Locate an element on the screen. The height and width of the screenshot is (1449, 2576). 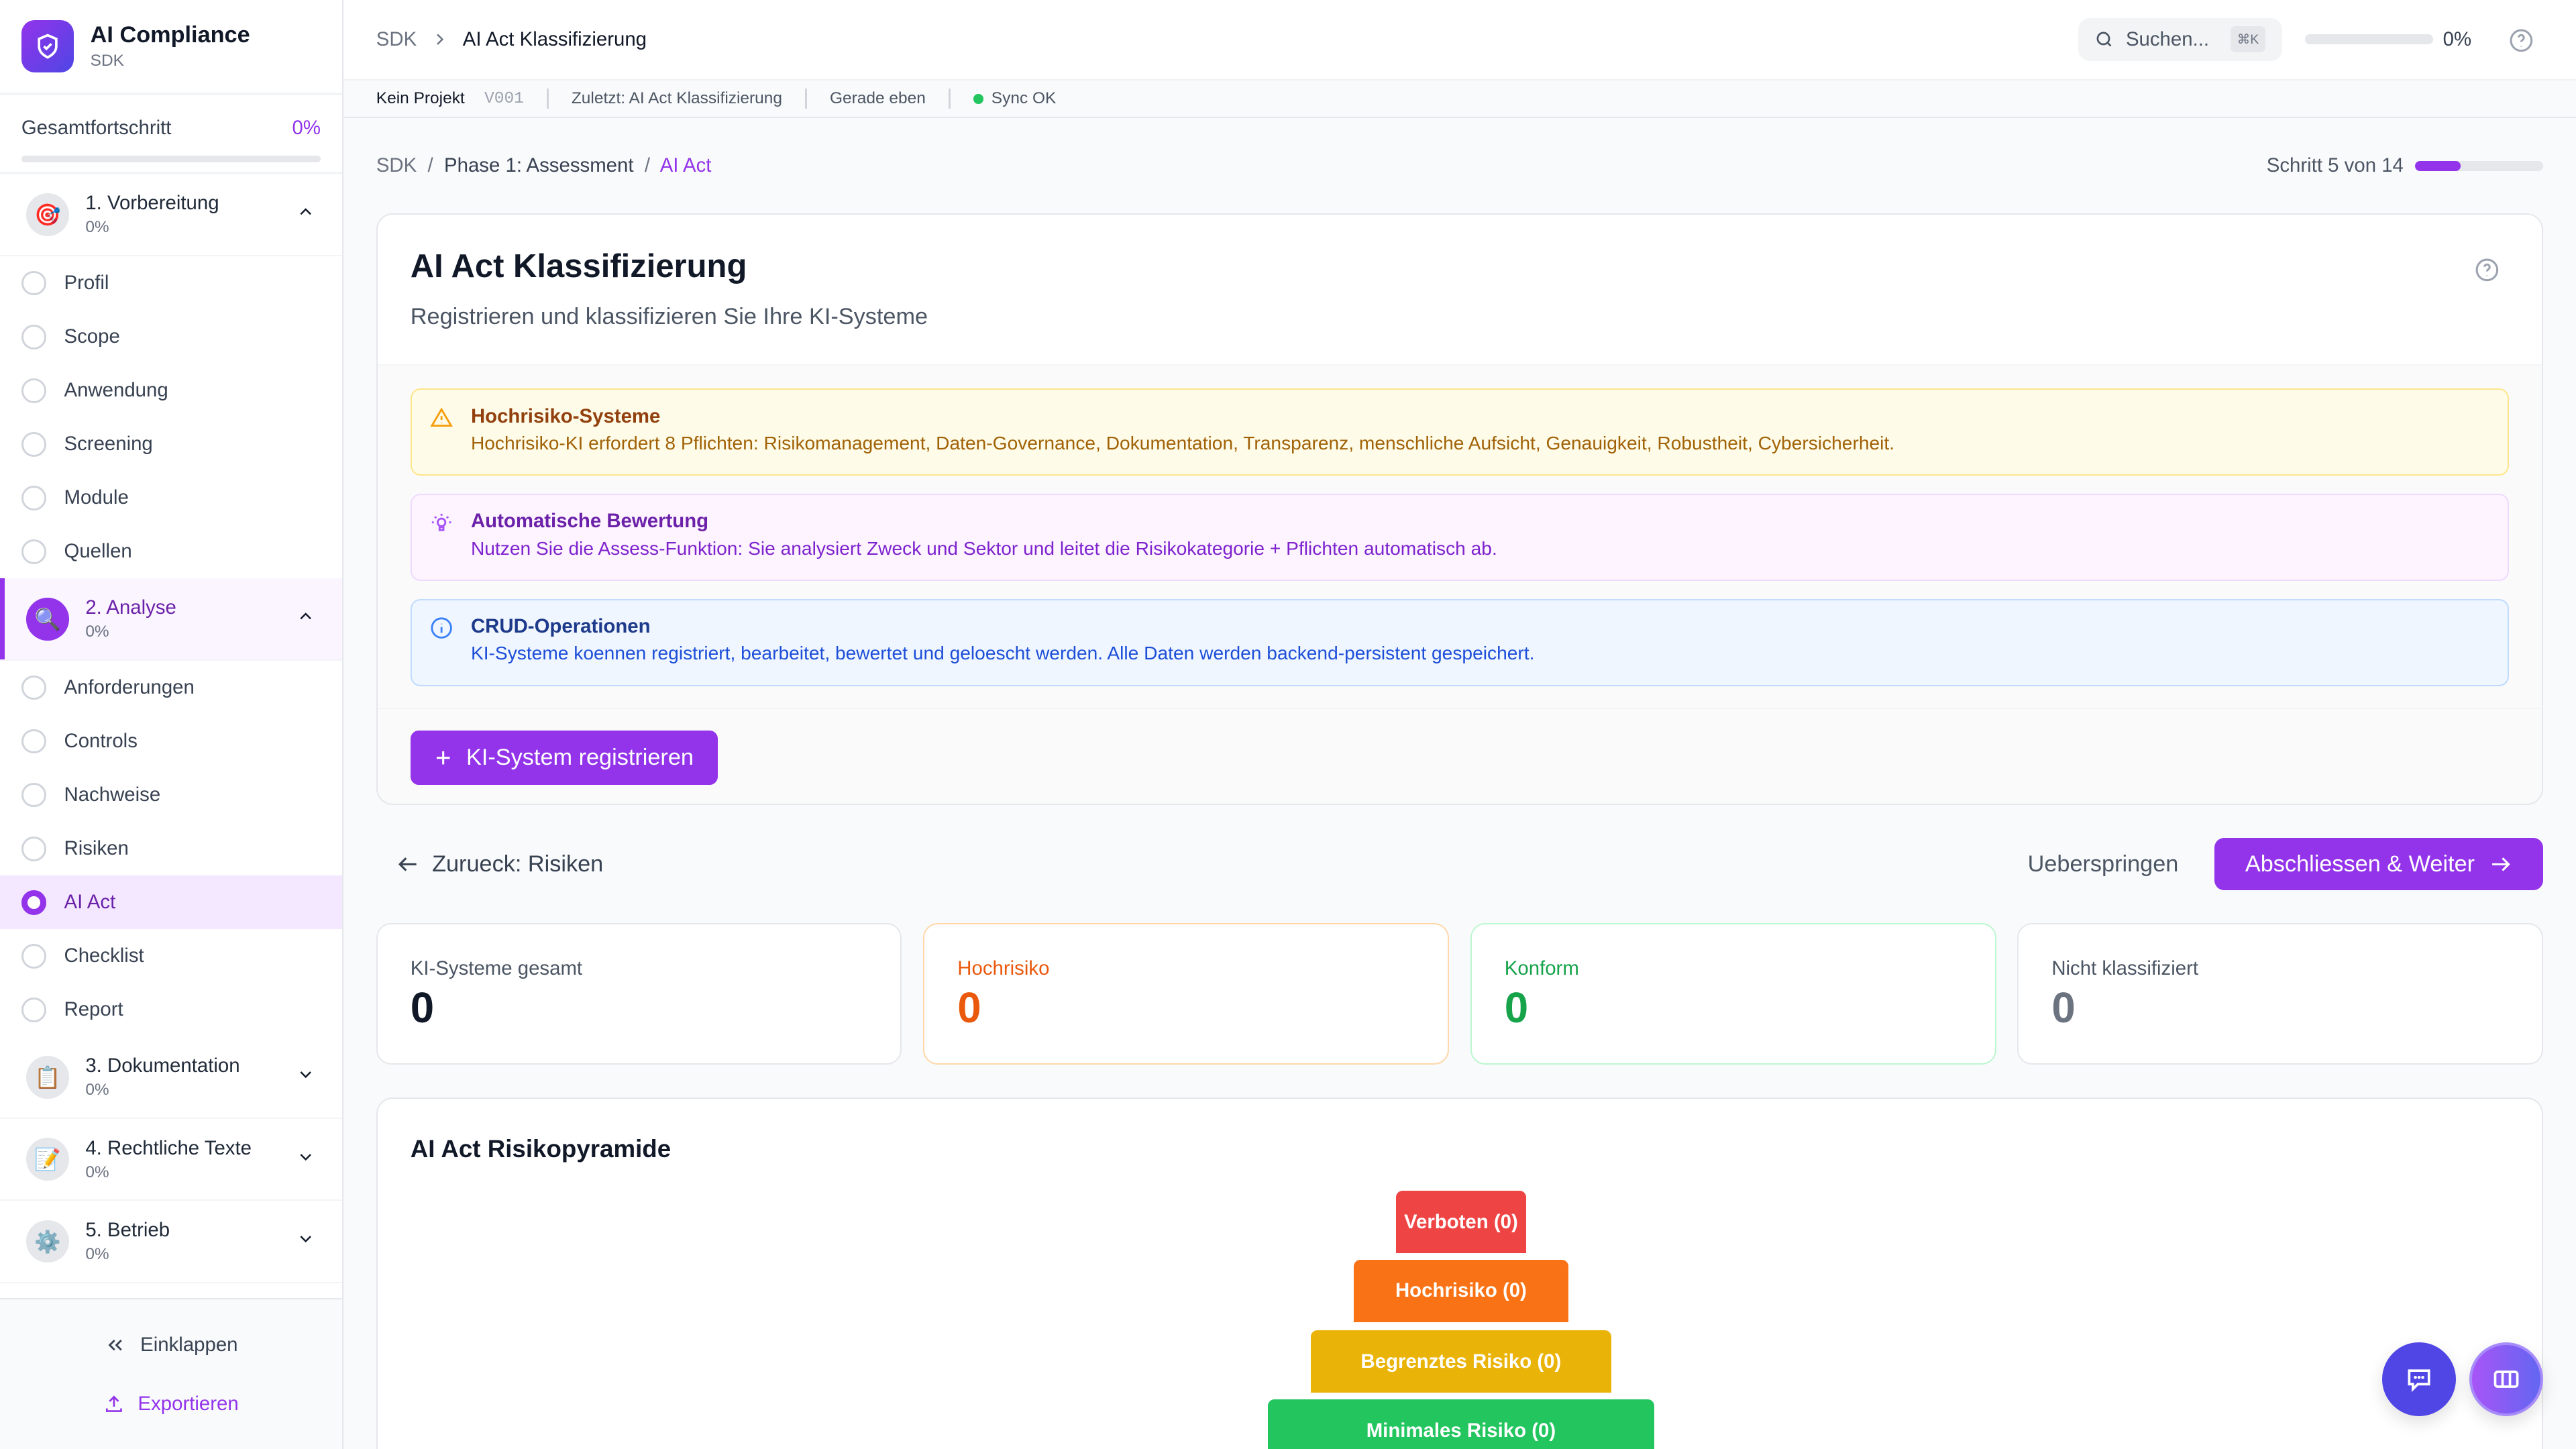
info-icon is located at coordinates (441, 628).